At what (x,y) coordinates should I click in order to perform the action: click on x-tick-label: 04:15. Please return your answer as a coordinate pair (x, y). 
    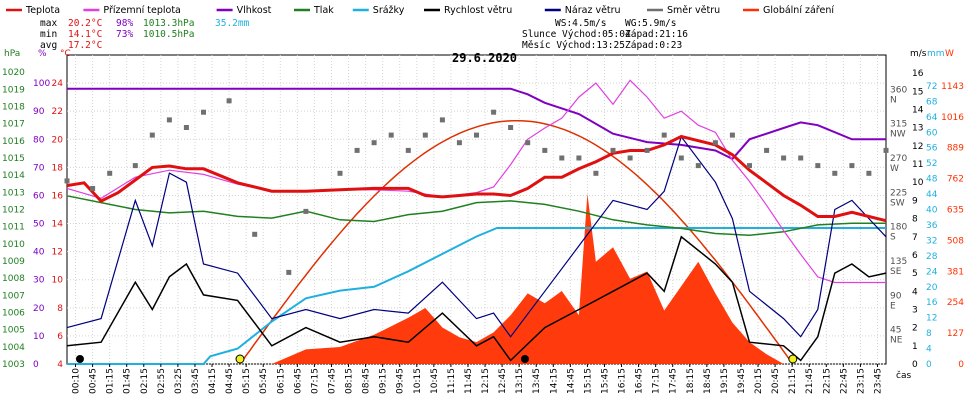
    Looking at the image, I should click on (213, 381).